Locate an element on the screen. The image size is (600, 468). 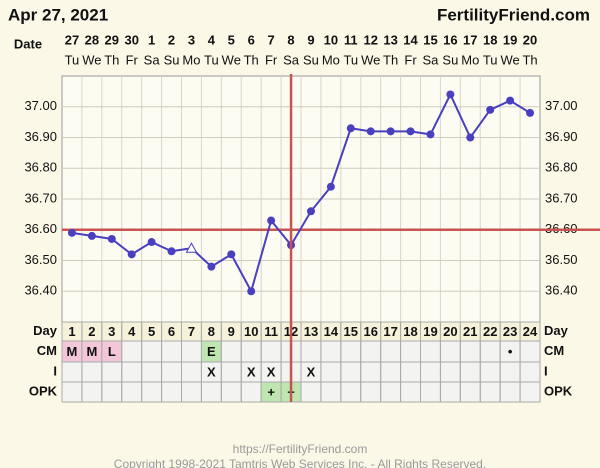
row-label-right: OPK is located at coordinates (558, 390).